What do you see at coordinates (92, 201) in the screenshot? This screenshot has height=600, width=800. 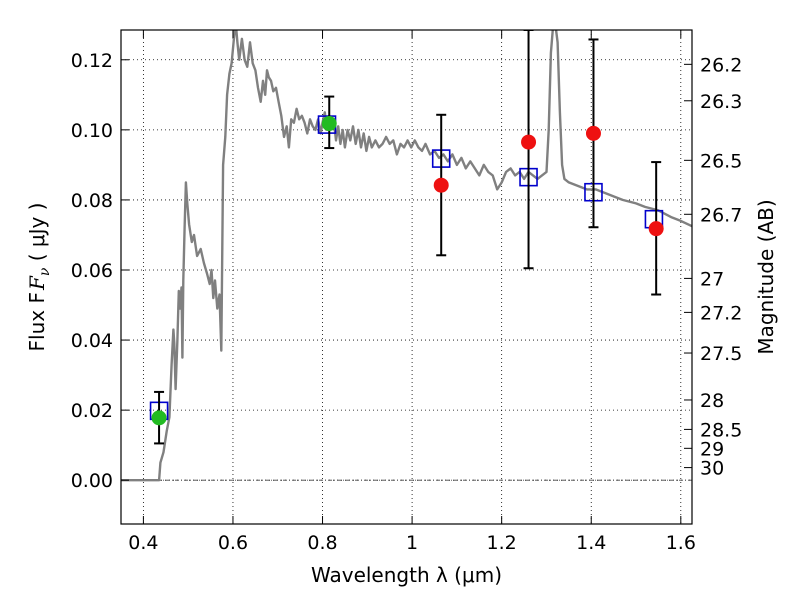 I see `y-tick-label: 0.08` at bounding box center [92, 201].